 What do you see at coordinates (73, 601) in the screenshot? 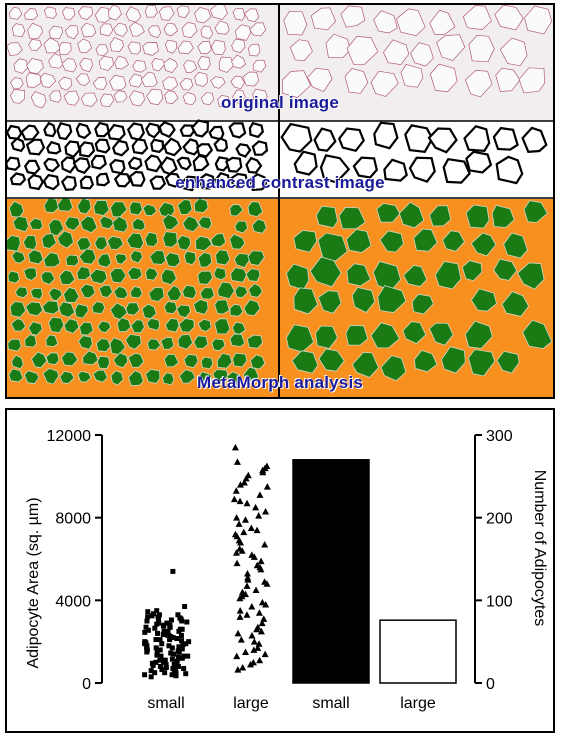
I see `y-tick-label: 4000` at bounding box center [73, 601].